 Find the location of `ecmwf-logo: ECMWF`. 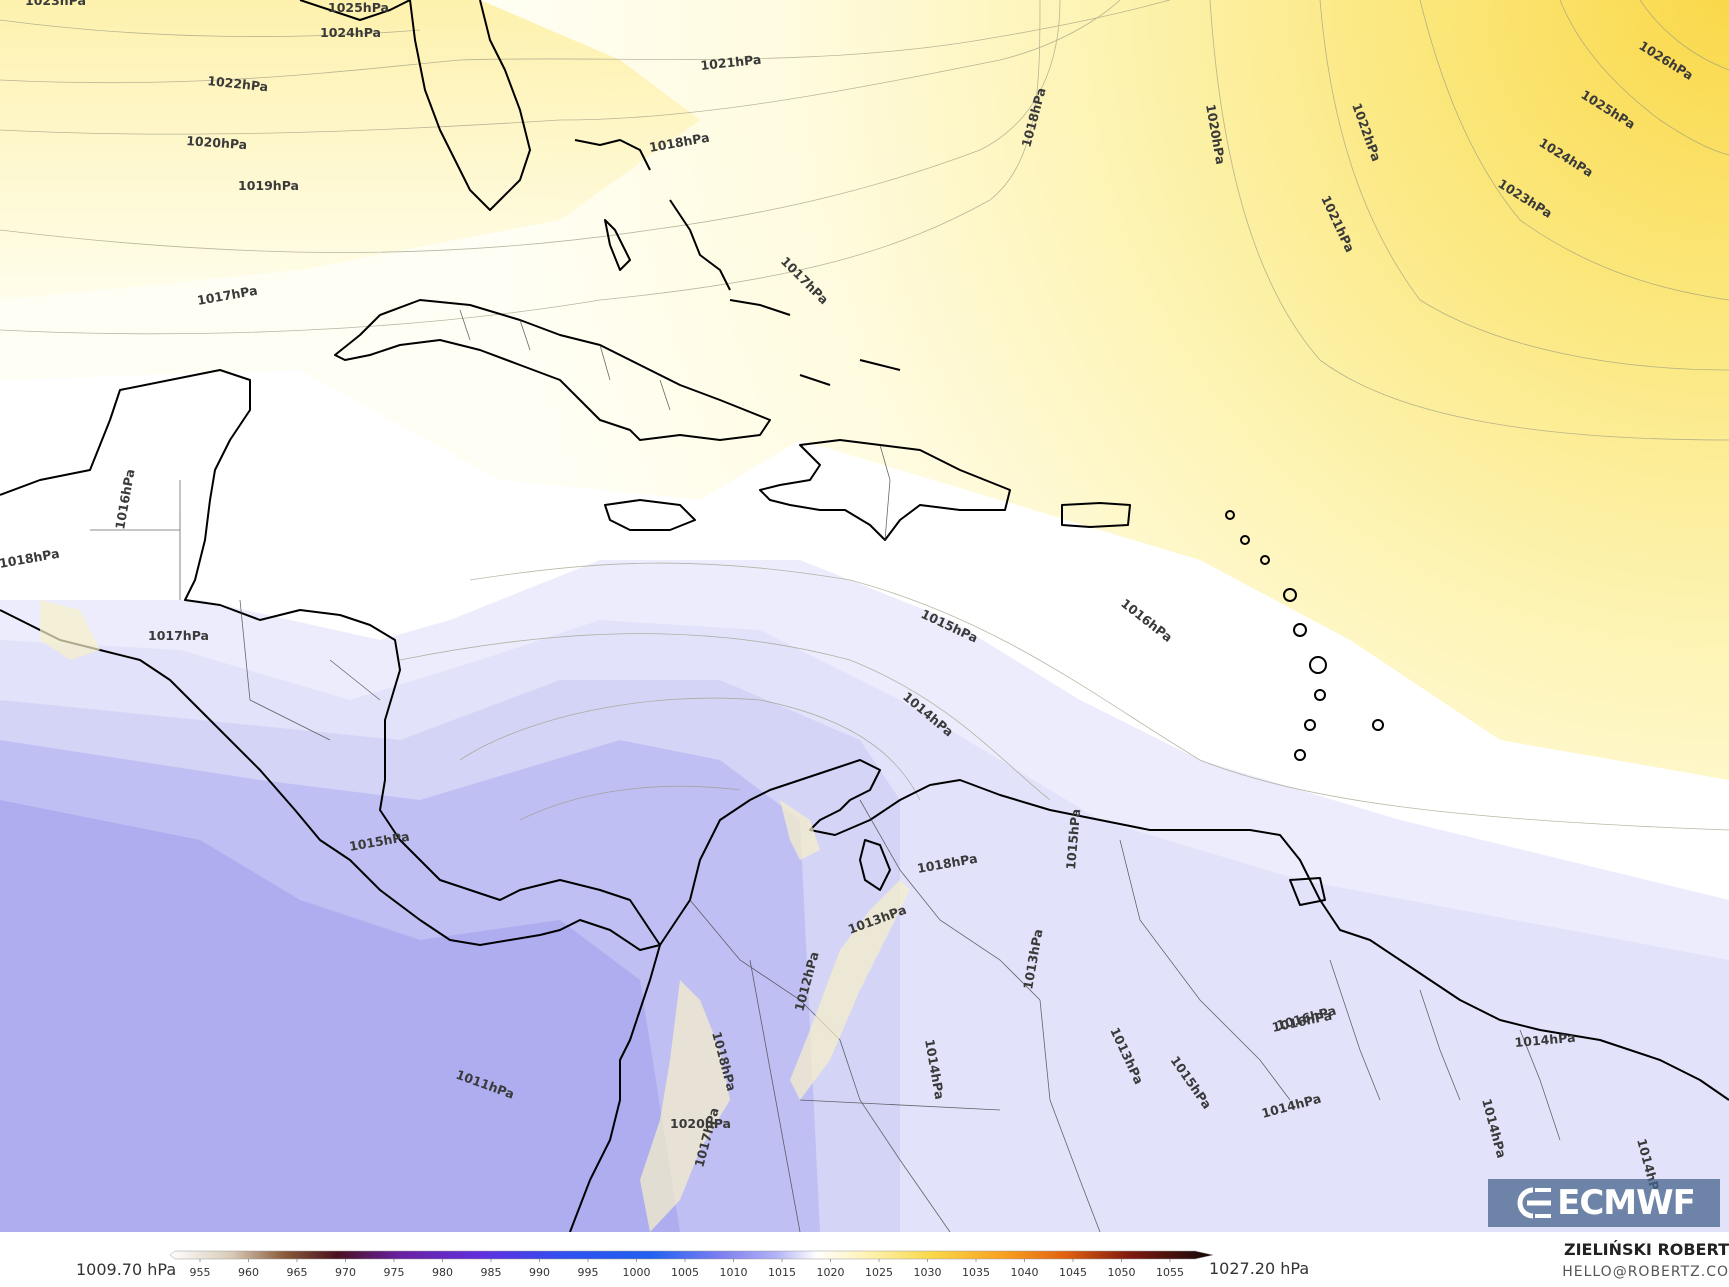

ecmwf-logo: ECMWF is located at coordinates (1604, 1203).